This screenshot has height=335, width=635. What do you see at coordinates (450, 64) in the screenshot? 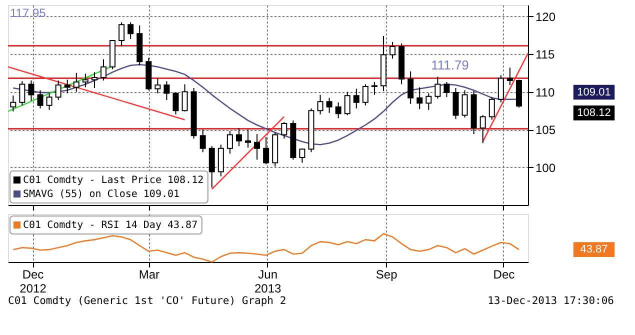
I see `ref-line-label: 111.79` at bounding box center [450, 64].